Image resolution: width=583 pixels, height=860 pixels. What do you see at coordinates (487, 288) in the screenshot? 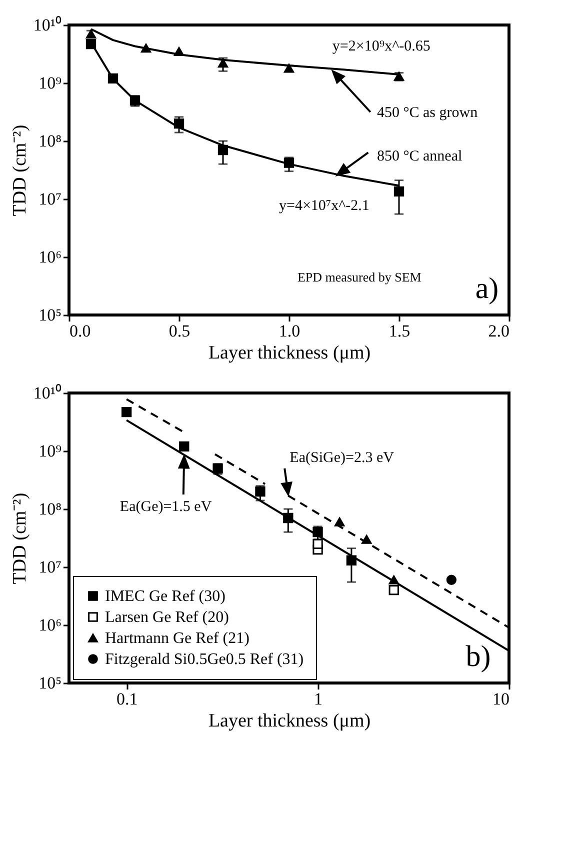
I see `annotation: a)` at bounding box center [487, 288].